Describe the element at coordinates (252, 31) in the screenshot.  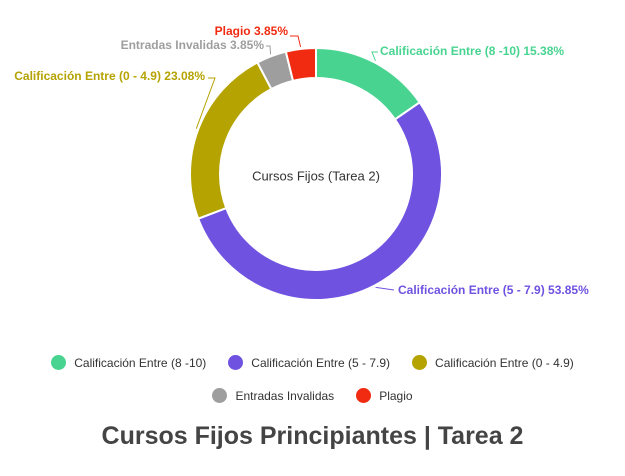
I see `slice-label-4: Plagio 3.85%` at that location.